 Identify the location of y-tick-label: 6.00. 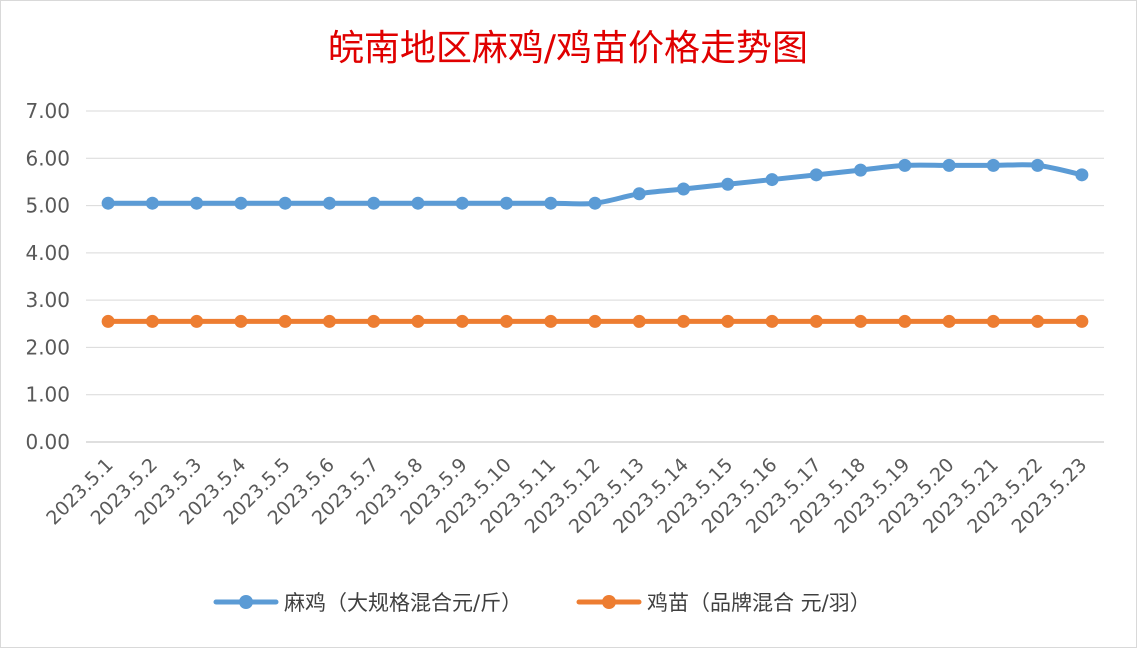
(47, 158).